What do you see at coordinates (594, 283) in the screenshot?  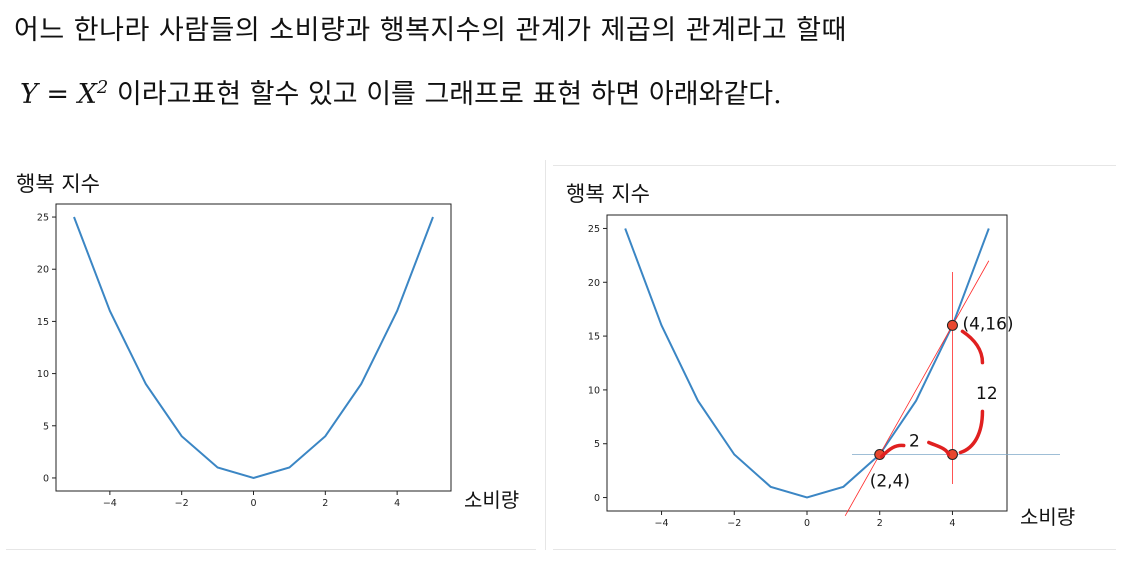 I see `right-ytick-label: 20` at bounding box center [594, 283].